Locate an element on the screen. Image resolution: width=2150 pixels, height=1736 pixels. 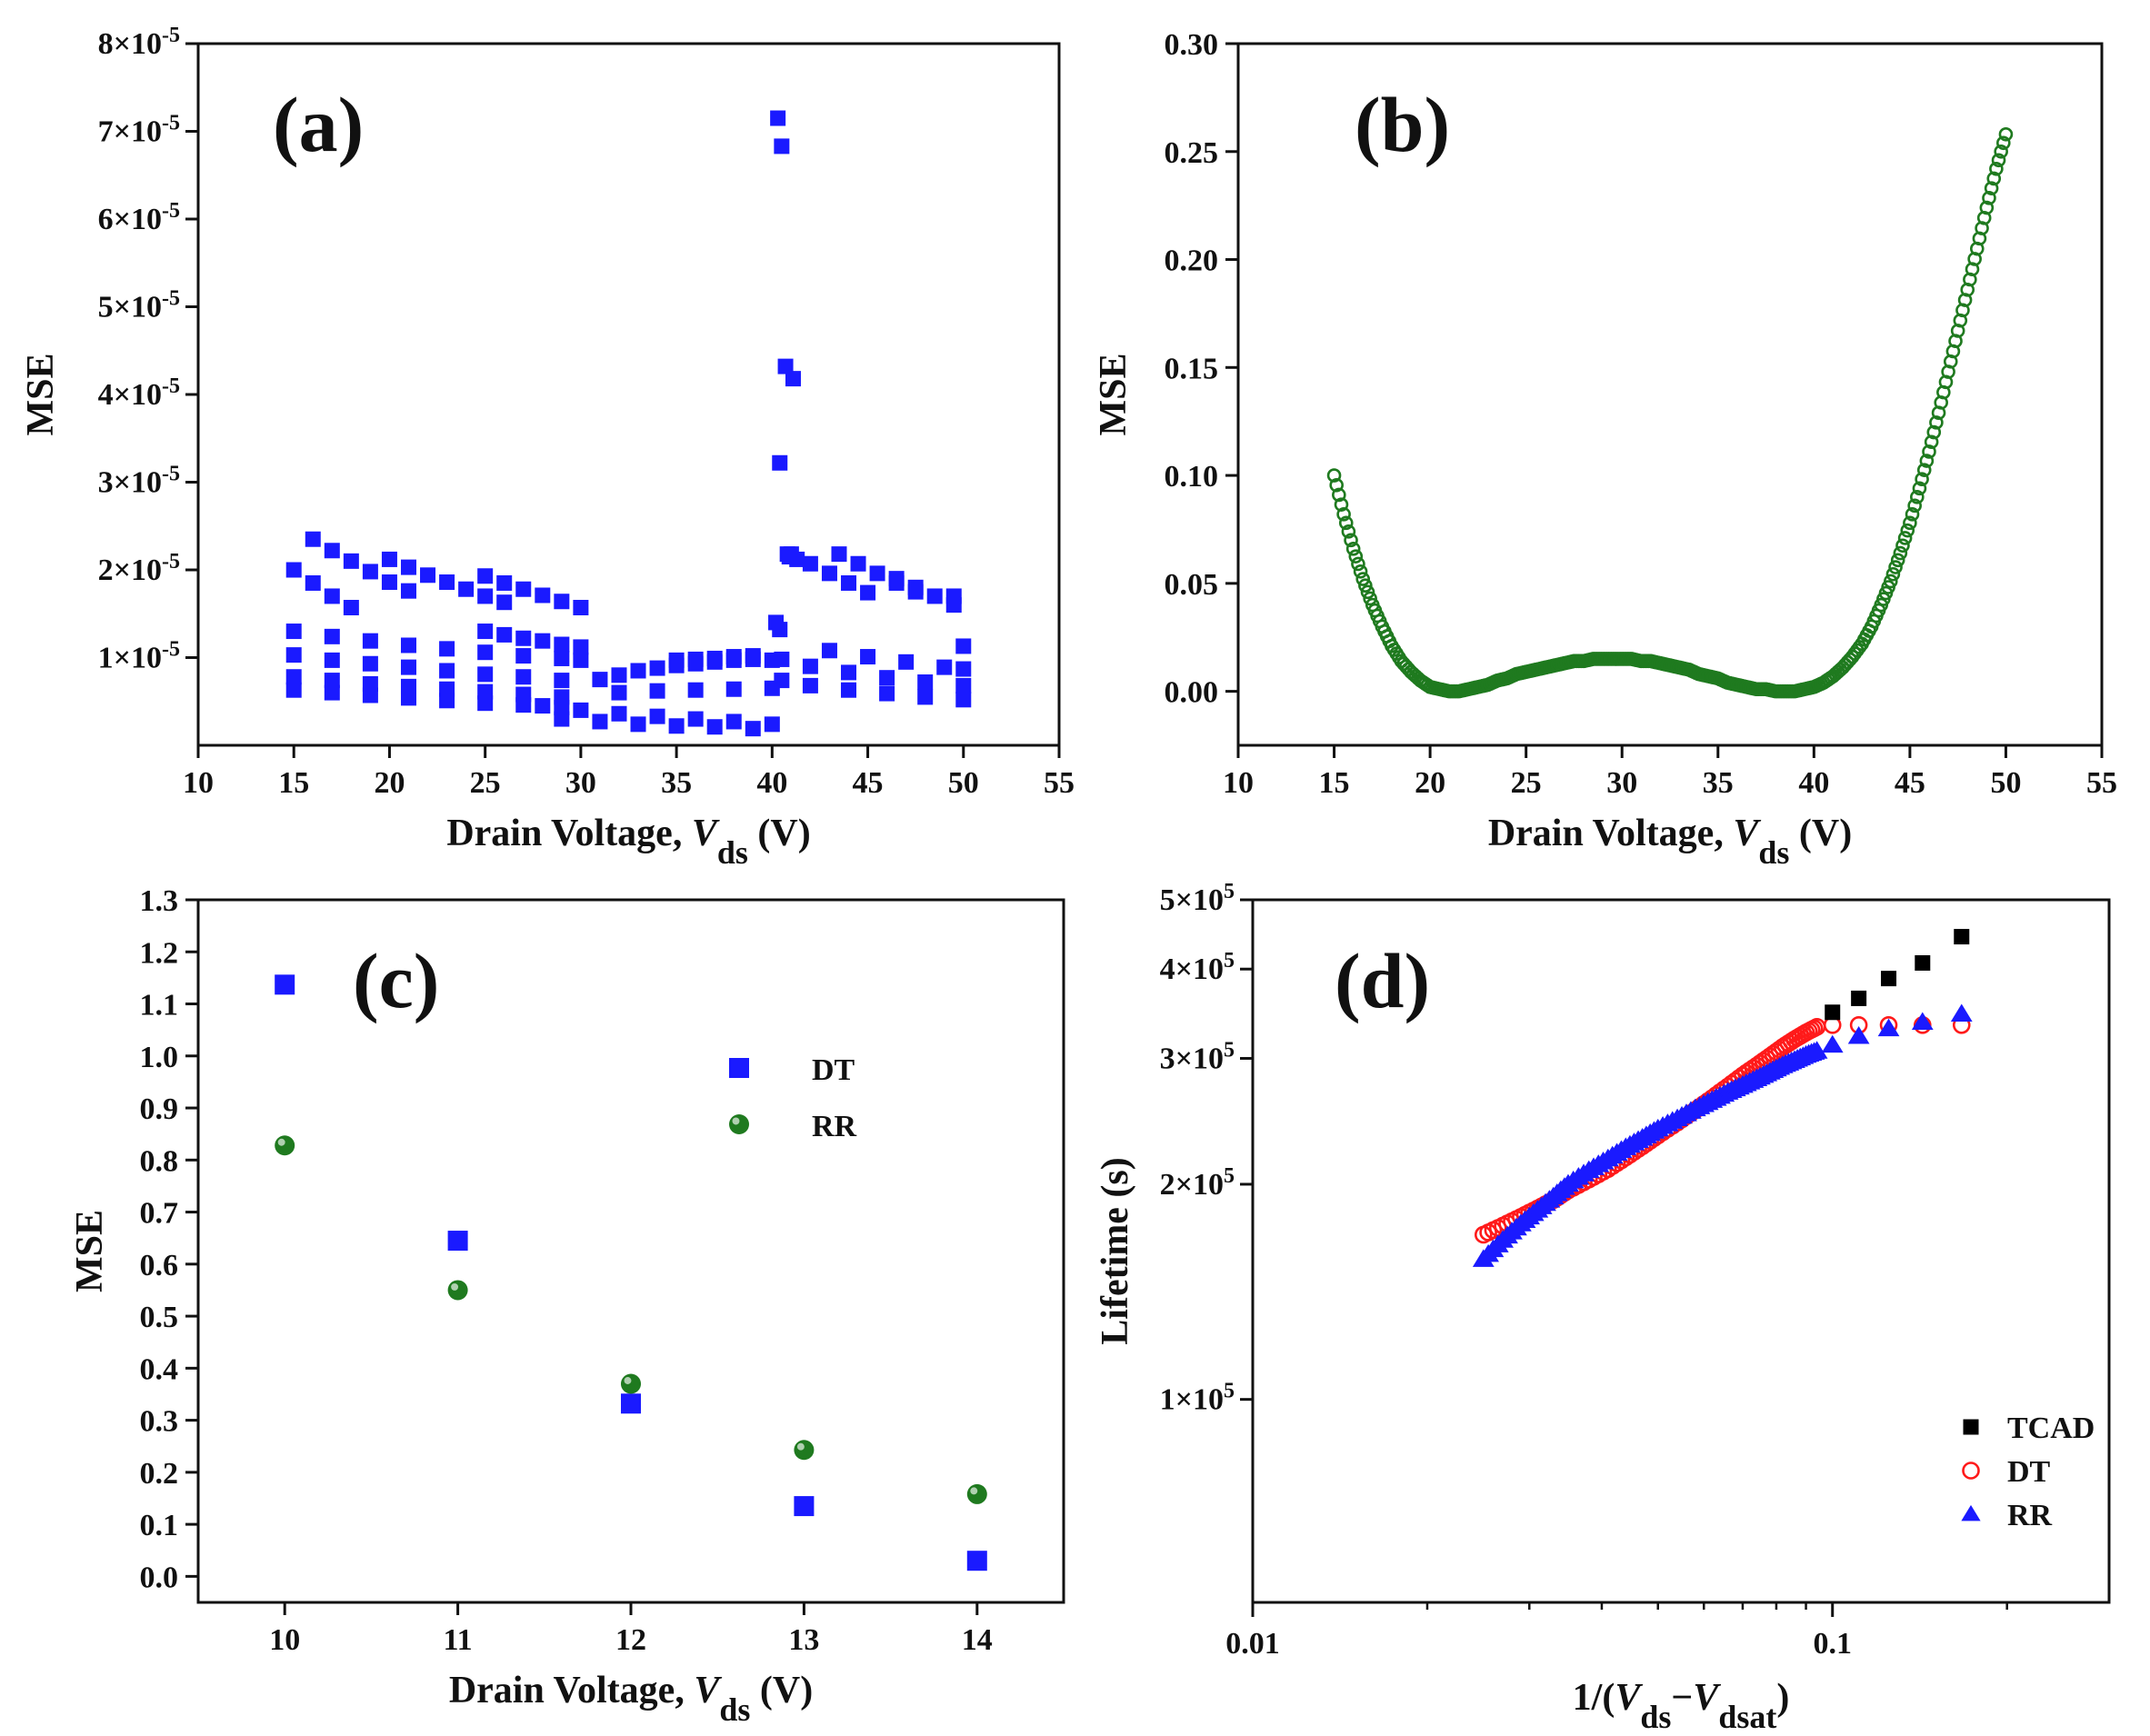
x-axis-title: 1/(Vds−Vdsat) is located at coordinates (1681, 1706).